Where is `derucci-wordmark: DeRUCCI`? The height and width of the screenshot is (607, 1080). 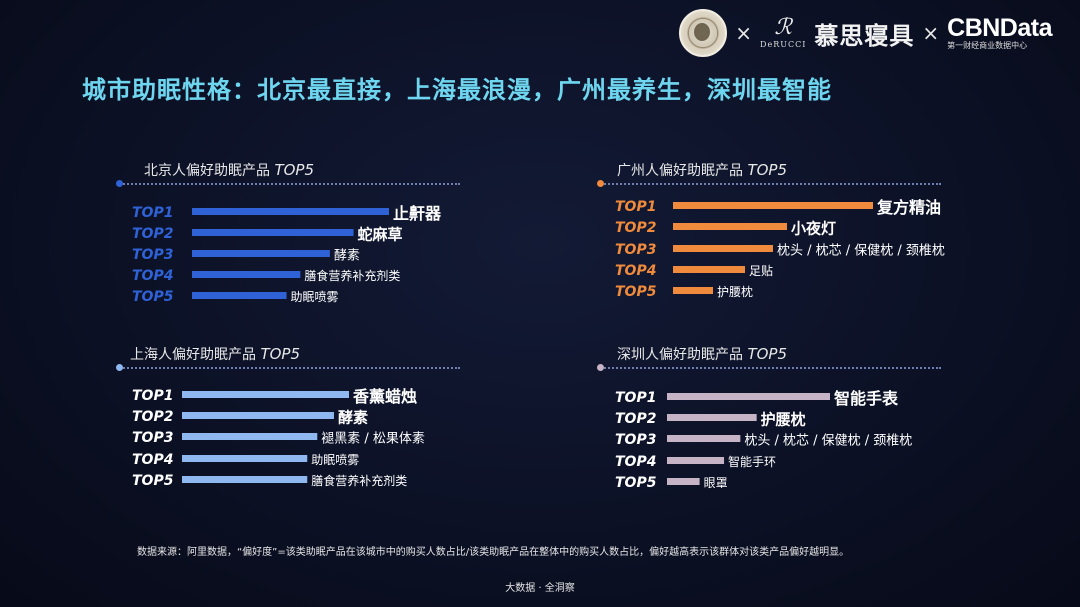 derucci-wordmark: DeRUCCI is located at coordinates (783, 44).